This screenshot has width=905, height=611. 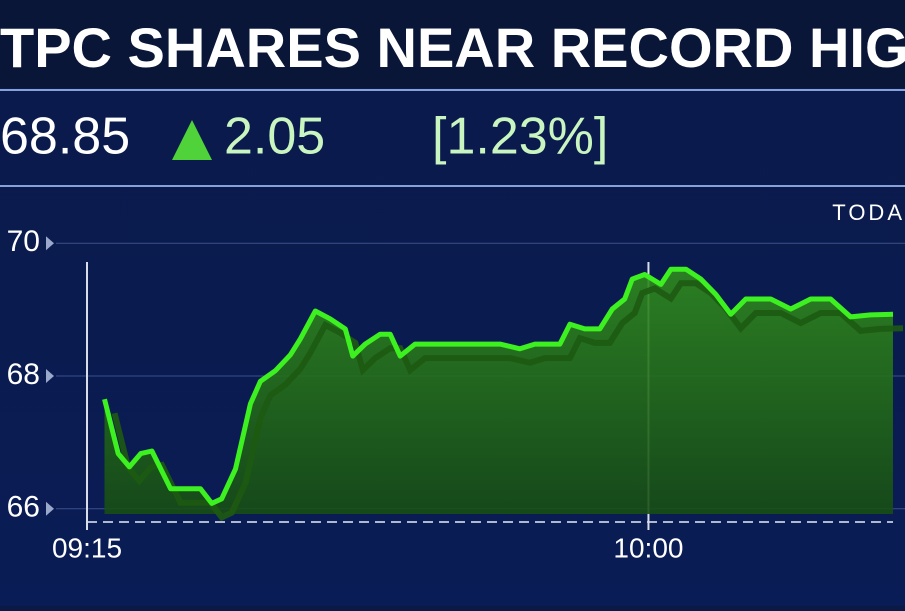 What do you see at coordinates (65, 137) in the screenshot?
I see `price: 68.85` at bounding box center [65, 137].